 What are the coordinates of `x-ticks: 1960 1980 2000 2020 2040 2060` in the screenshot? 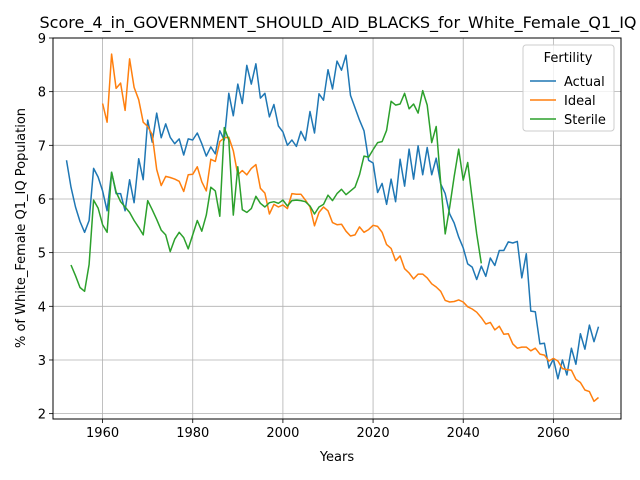 It's located at (328, 430).